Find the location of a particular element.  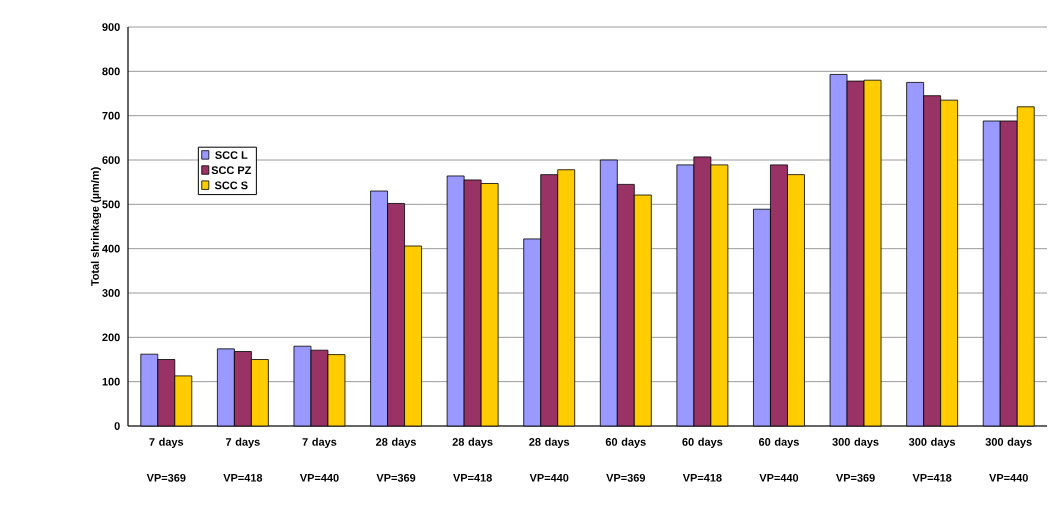

y-axis-title: Total shrinkage (µm/m) is located at coordinates (96, 227).